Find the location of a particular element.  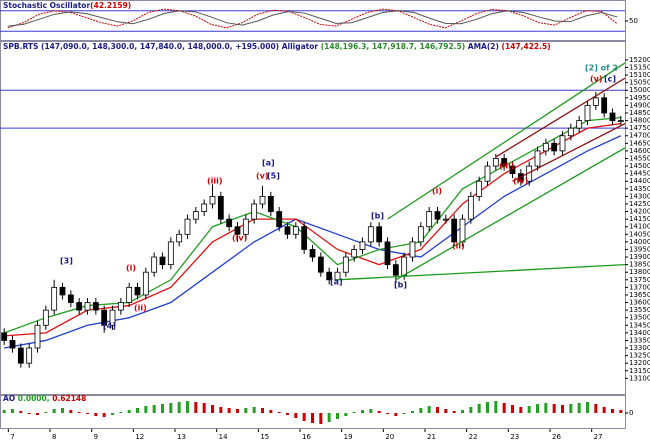

y-tick-label: 14450 is located at coordinates (639, 174).